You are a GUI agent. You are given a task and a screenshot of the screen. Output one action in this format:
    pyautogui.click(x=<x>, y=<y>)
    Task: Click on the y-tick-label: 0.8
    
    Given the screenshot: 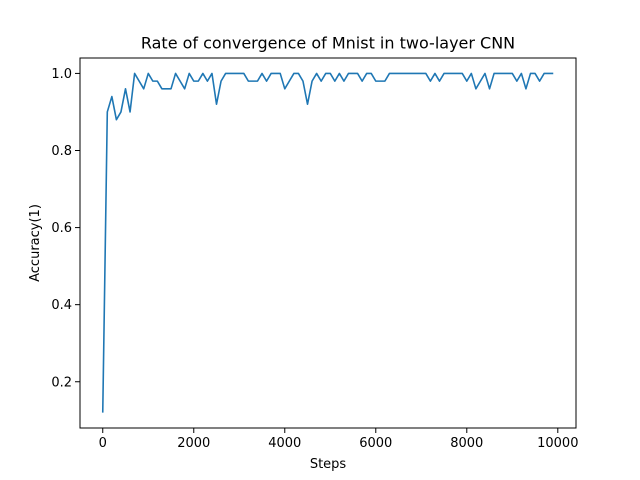 What is the action you would take?
    pyautogui.click(x=61, y=151)
    